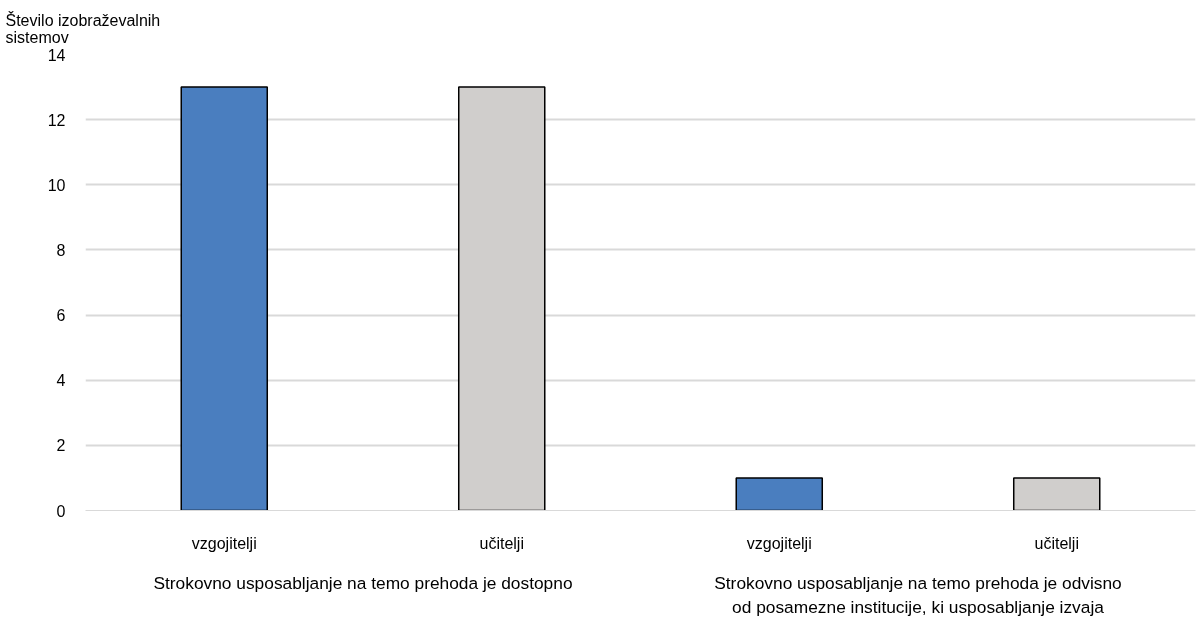 The width and height of the screenshot is (1200, 619). I want to click on text: Strokovno usposabljanje na temo prehoda je odvisno od posamezne institucije, ki usposabljanje izvaja, so click(918, 594).